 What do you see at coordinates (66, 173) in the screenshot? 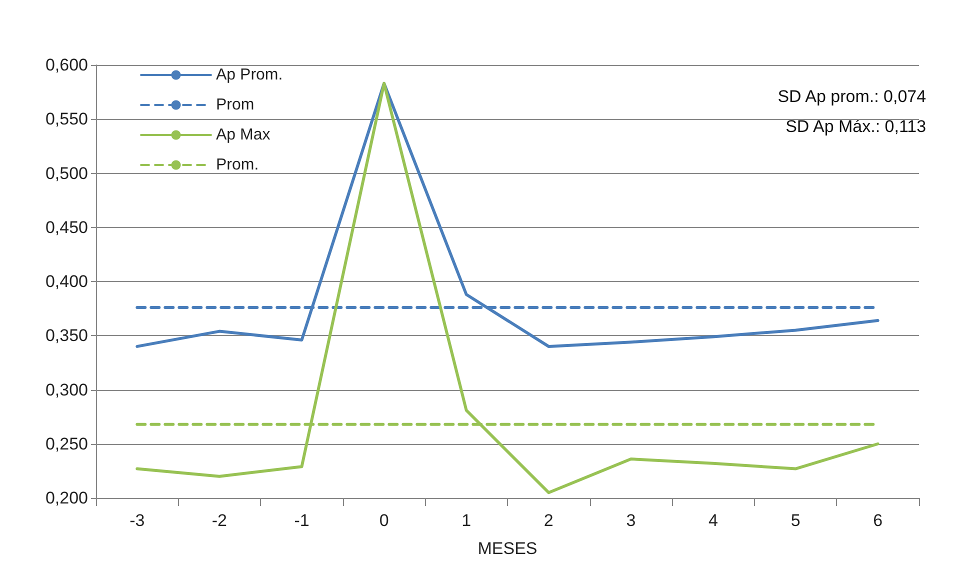
I see `y-tick-label: 0,500` at bounding box center [66, 173].